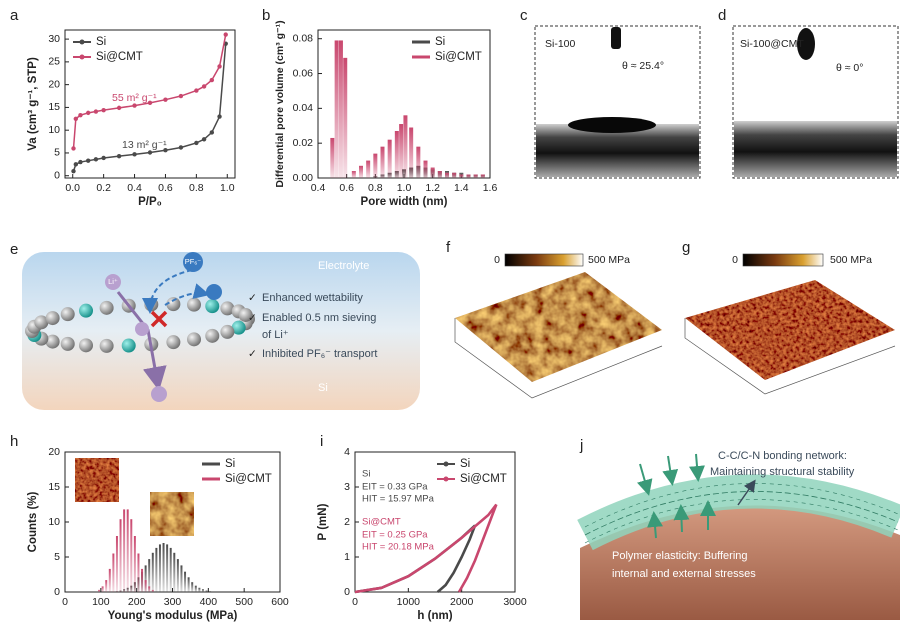 The height and width of the screenshot is (632, 900). Describe the element at coordinates (381, 522) in the screenshot. I see `annotation: Si@CMT` at that location.